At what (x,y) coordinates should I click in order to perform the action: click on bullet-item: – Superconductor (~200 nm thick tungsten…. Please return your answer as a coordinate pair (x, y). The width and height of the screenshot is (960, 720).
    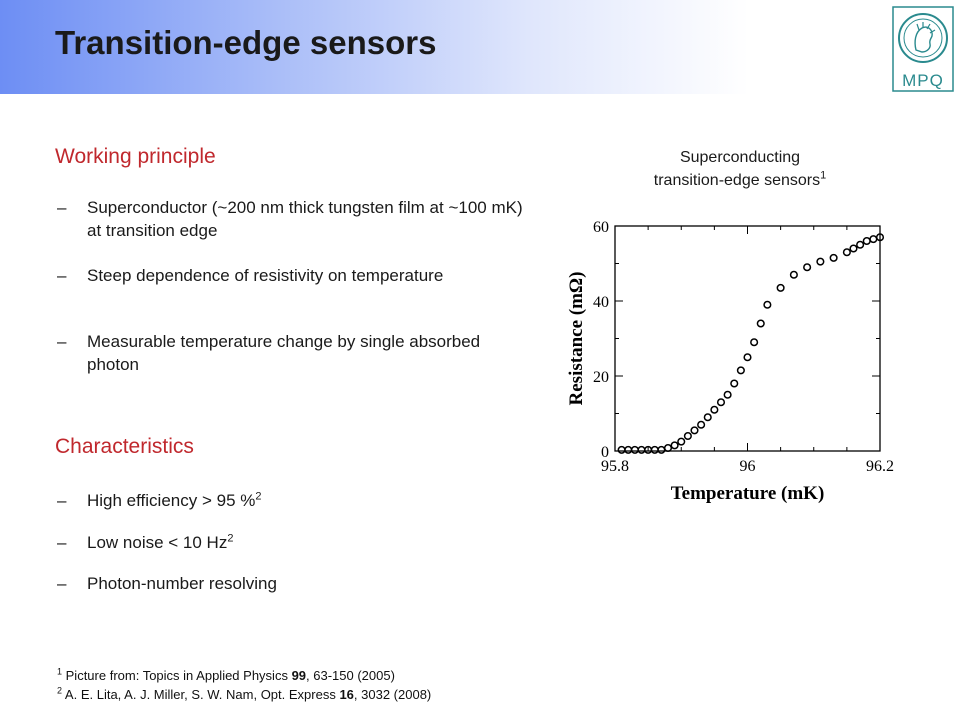
    Looking at the image, I should click on (290, 219).